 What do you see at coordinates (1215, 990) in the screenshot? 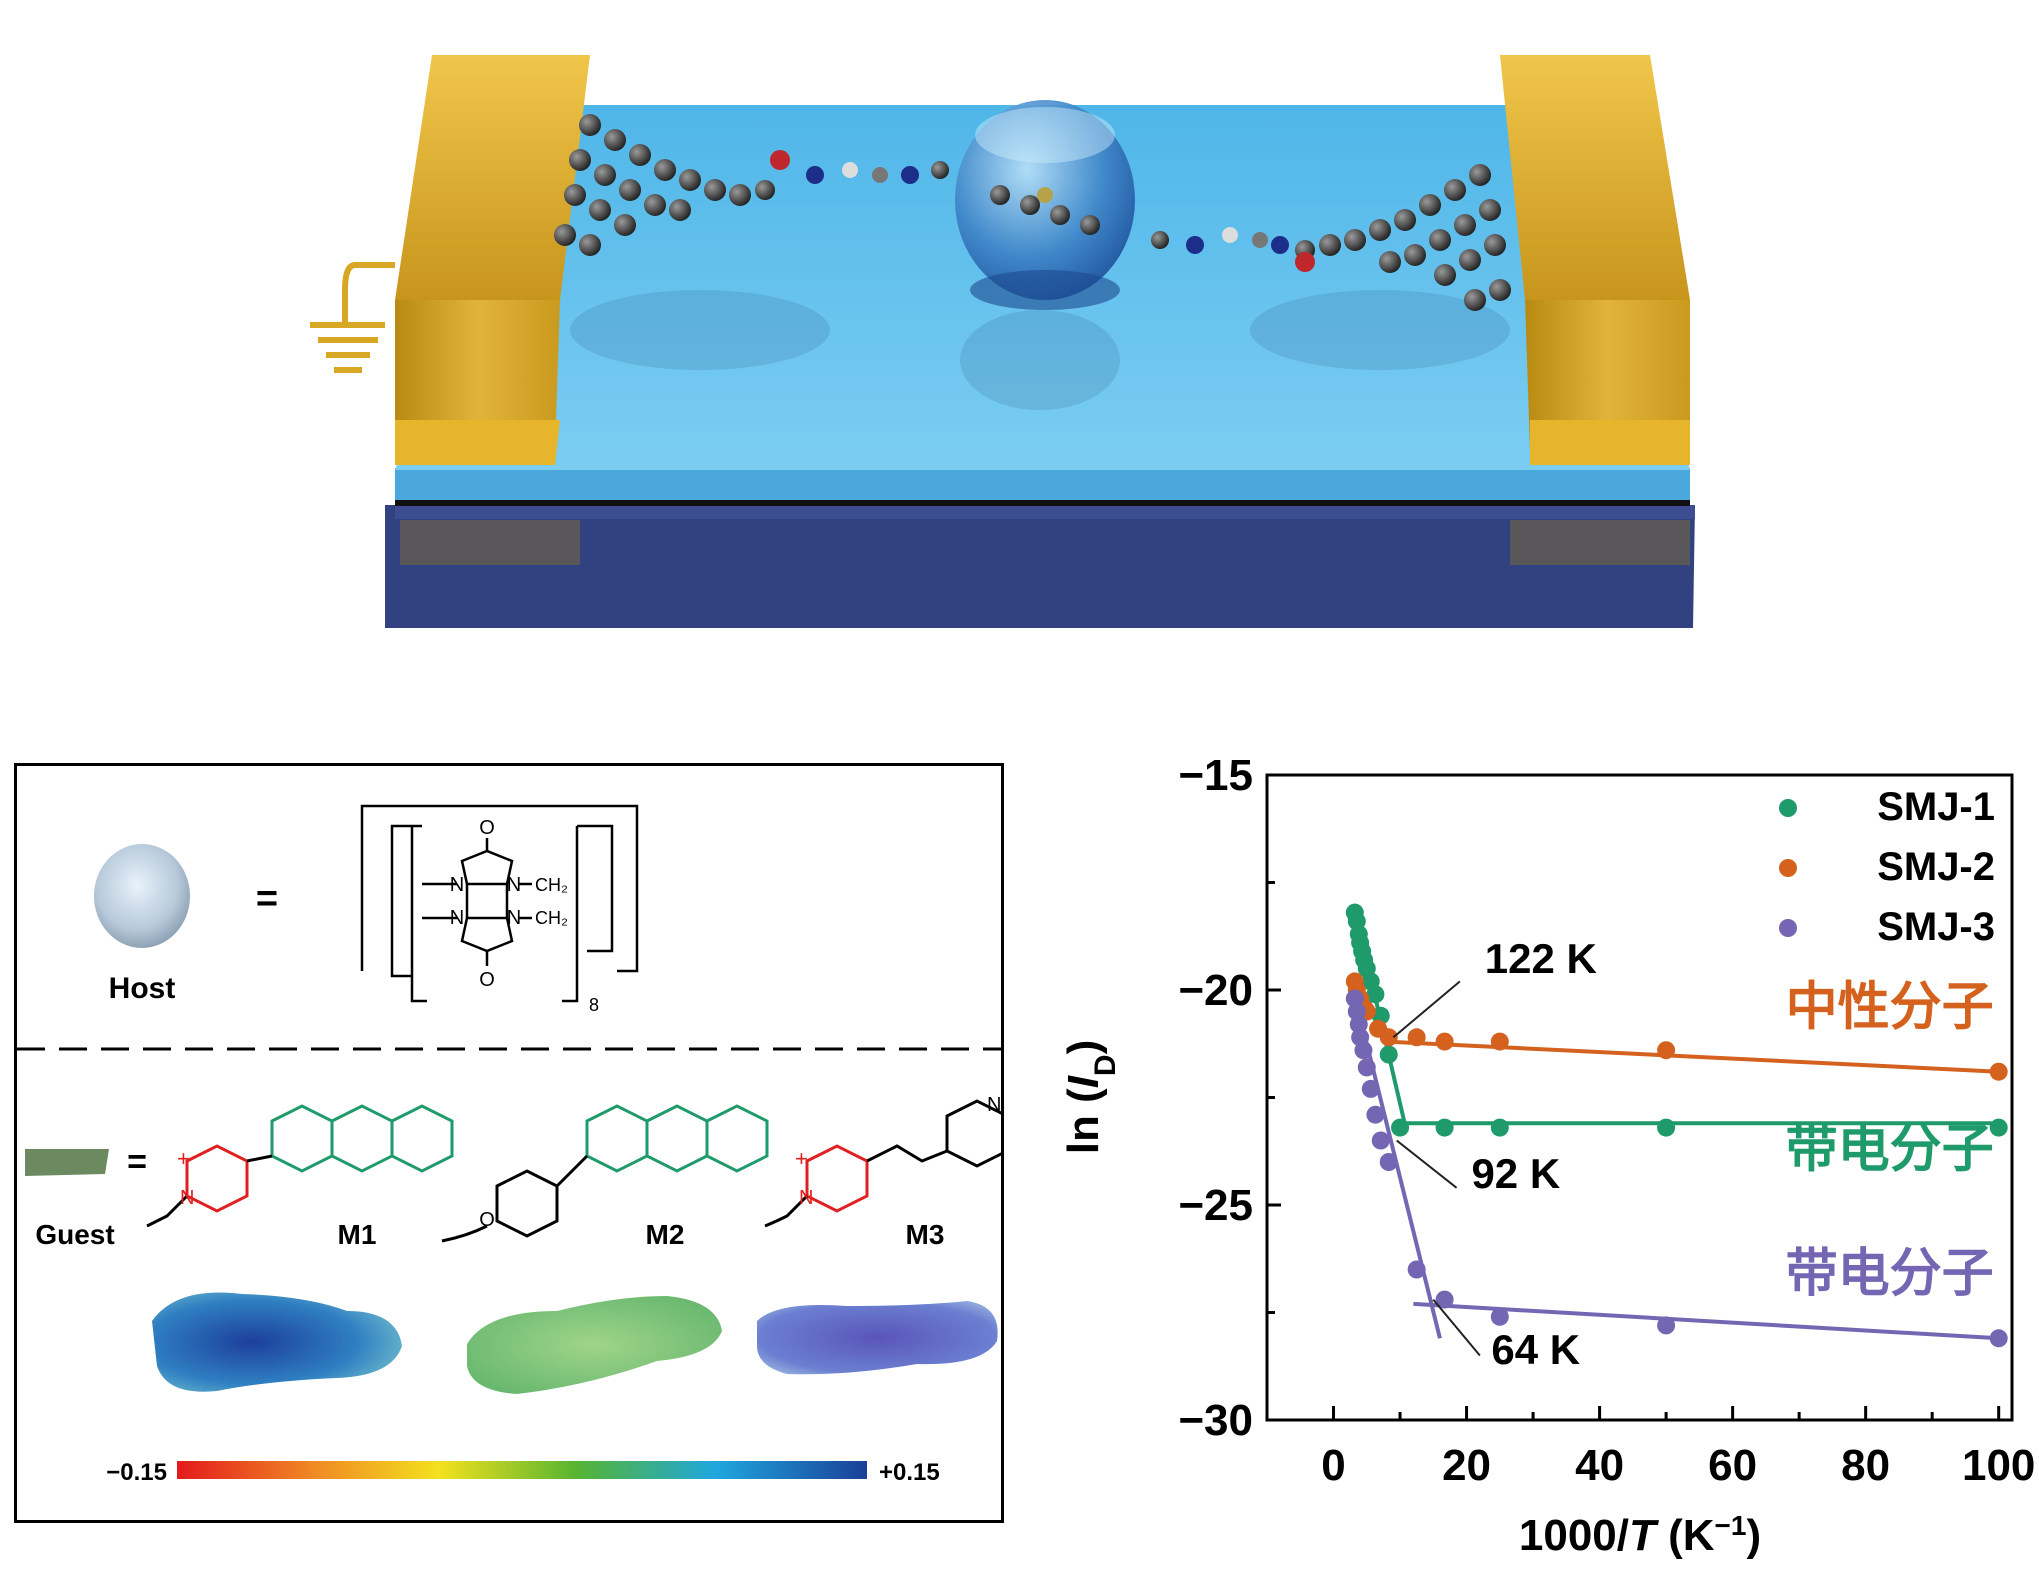
I see `y-tick-label: −20` at bounding box center [1215, 990].